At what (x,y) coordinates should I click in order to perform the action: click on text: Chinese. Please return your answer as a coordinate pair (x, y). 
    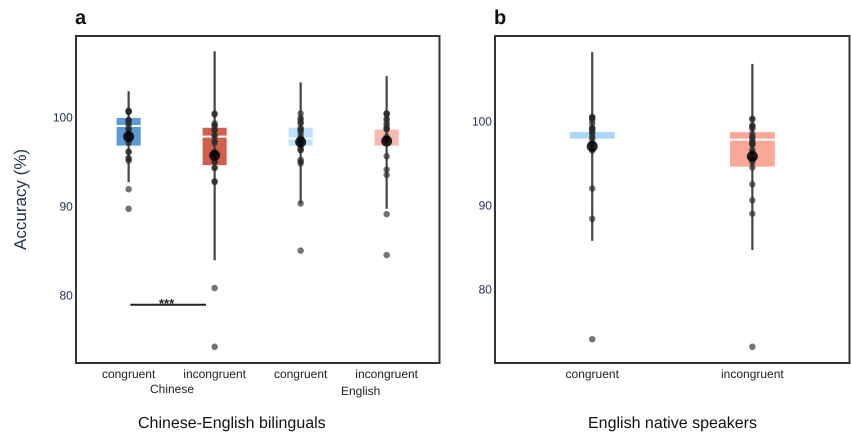
    Looking at the image, I should click on (172, 389).